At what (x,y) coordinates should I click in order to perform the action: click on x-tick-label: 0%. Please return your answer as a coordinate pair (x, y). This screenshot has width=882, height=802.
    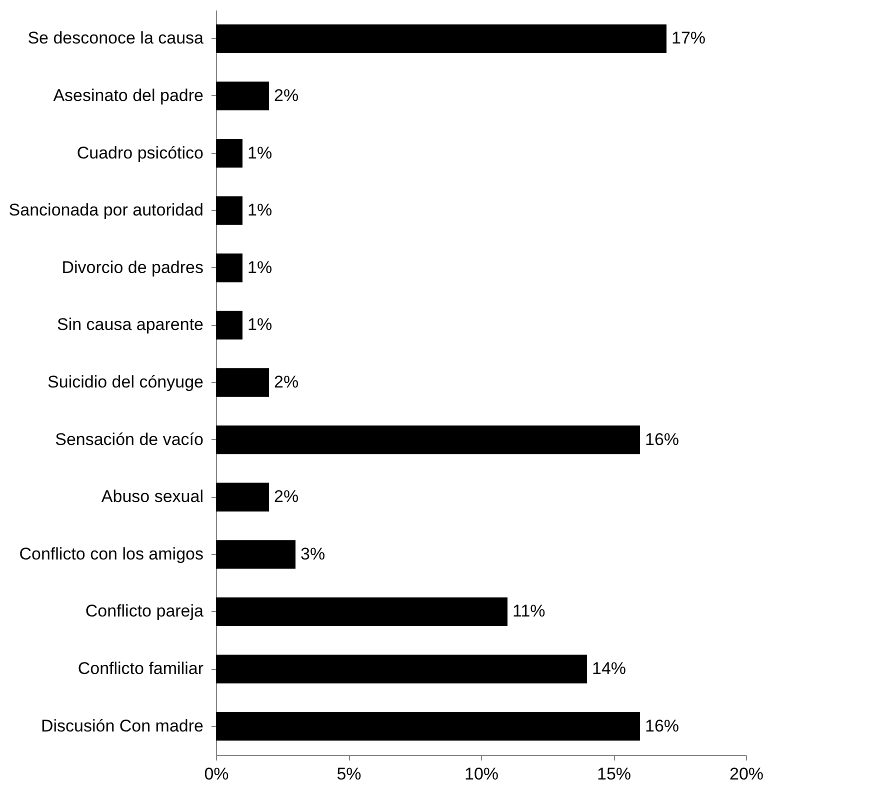
    Looking at the image, I should click on (216, 774).